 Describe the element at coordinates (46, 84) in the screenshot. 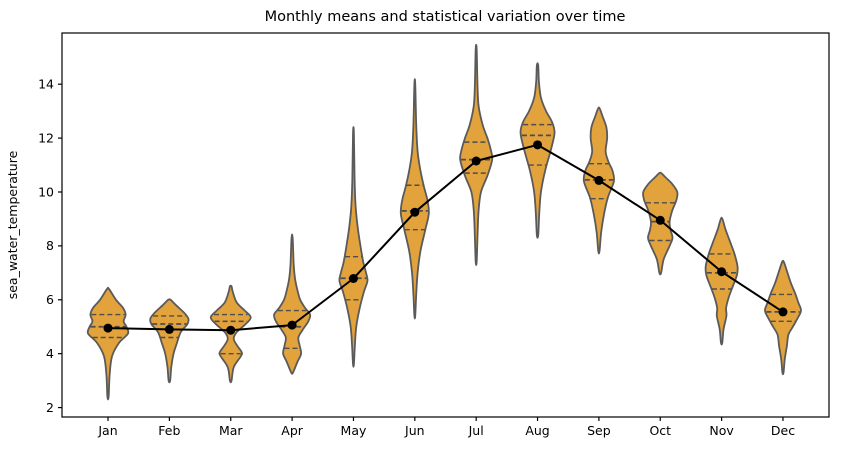

I see `y-tick-label-14: 14` at that location.